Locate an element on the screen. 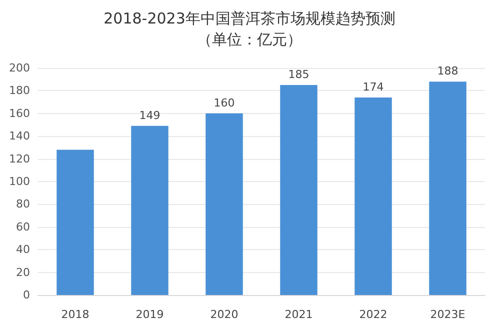 This screenshot has width=499, height=327. data-label: 174 is located at coordinates (373, 87).